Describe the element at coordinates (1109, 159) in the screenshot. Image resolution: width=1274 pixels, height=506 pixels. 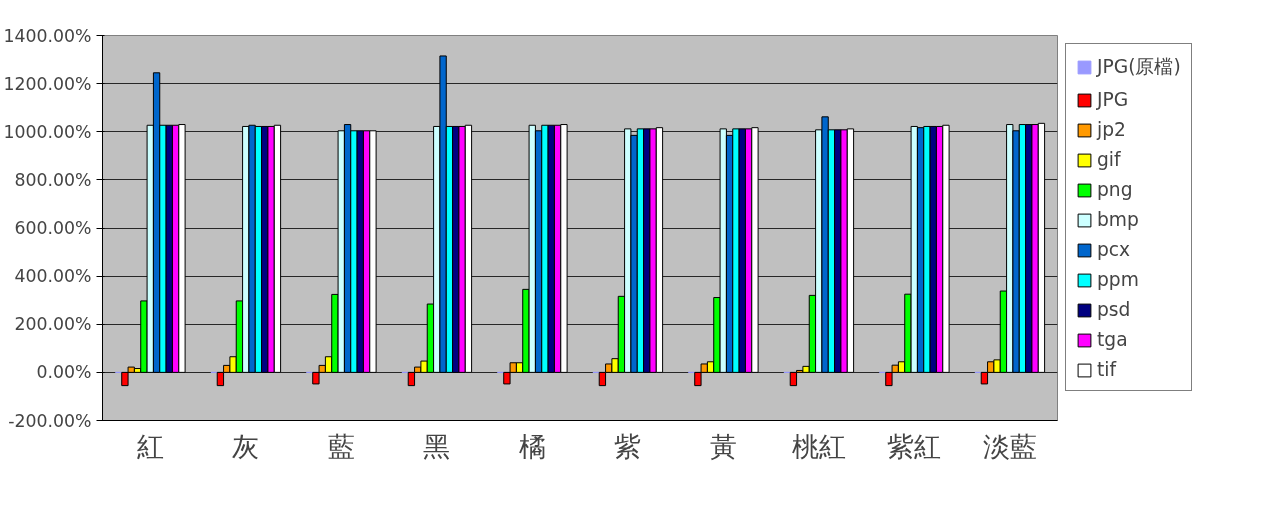
I see `legend-label: gif` at that location.